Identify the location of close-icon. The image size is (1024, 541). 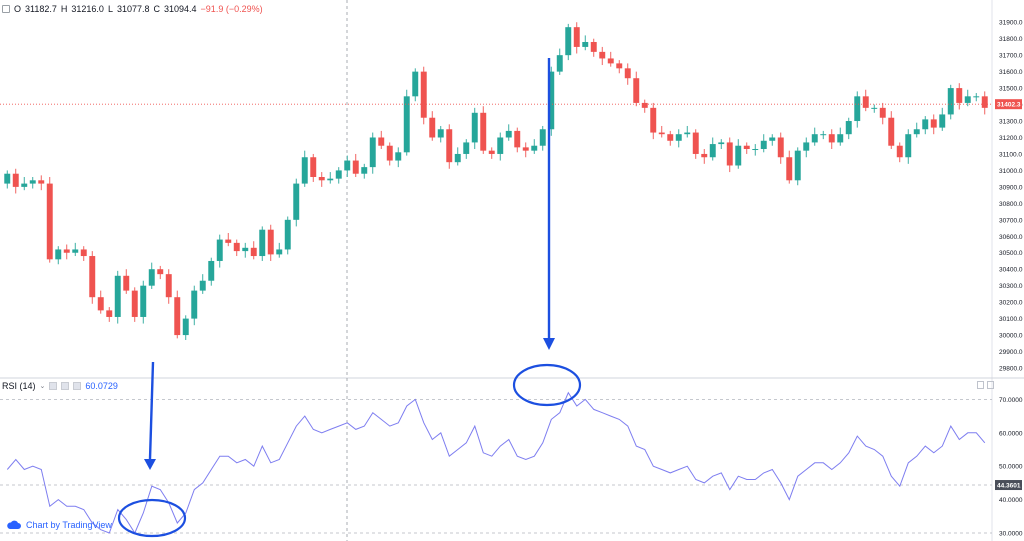
(77, 386).